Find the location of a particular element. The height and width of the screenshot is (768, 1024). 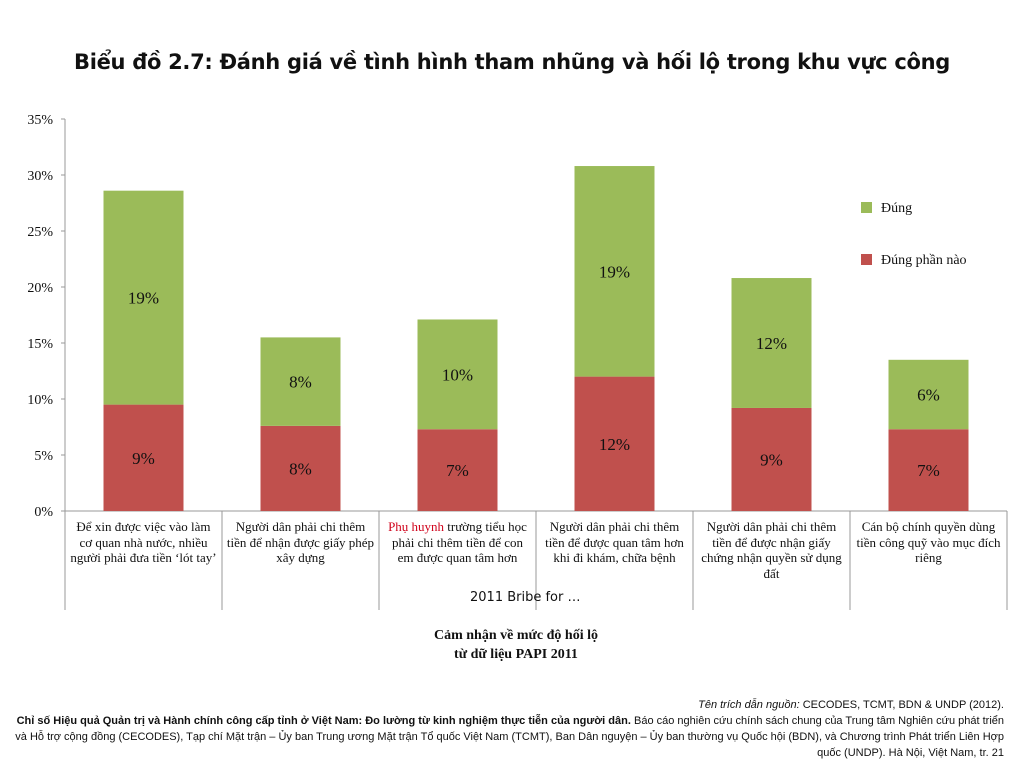

y-tick-label: 0% is located at coordinates (43, 512).